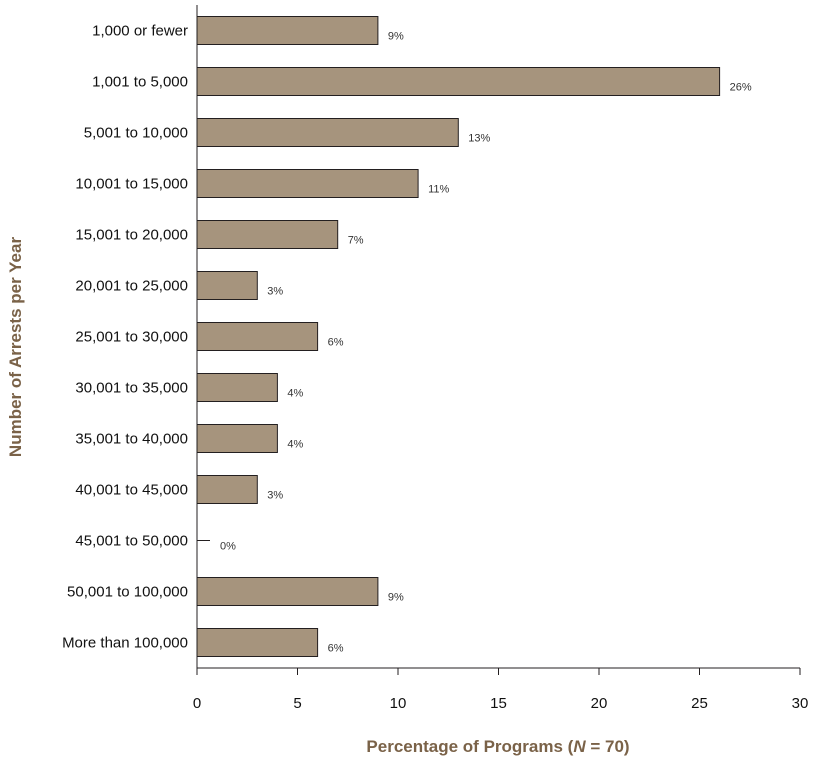  Describe the element at coordinates (438, 190) in the screenshot. I see `data-label: 11%` at that location.